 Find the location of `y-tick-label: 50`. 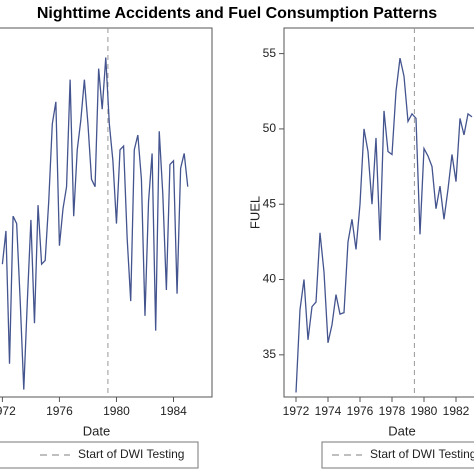

y-tick-label: 50 is located at coordinates (270, 128).